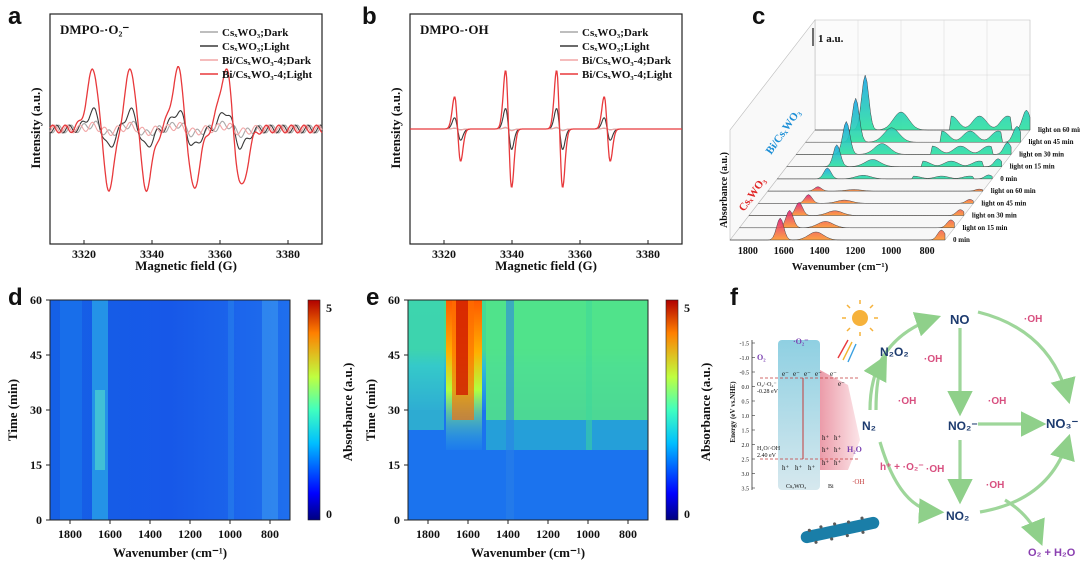 The width and height of the screenshot is (1080, 566). Describe the element at coordinates (784, 251) in the screenshot. I see `c-xtick-label-1: 1600` at that location.